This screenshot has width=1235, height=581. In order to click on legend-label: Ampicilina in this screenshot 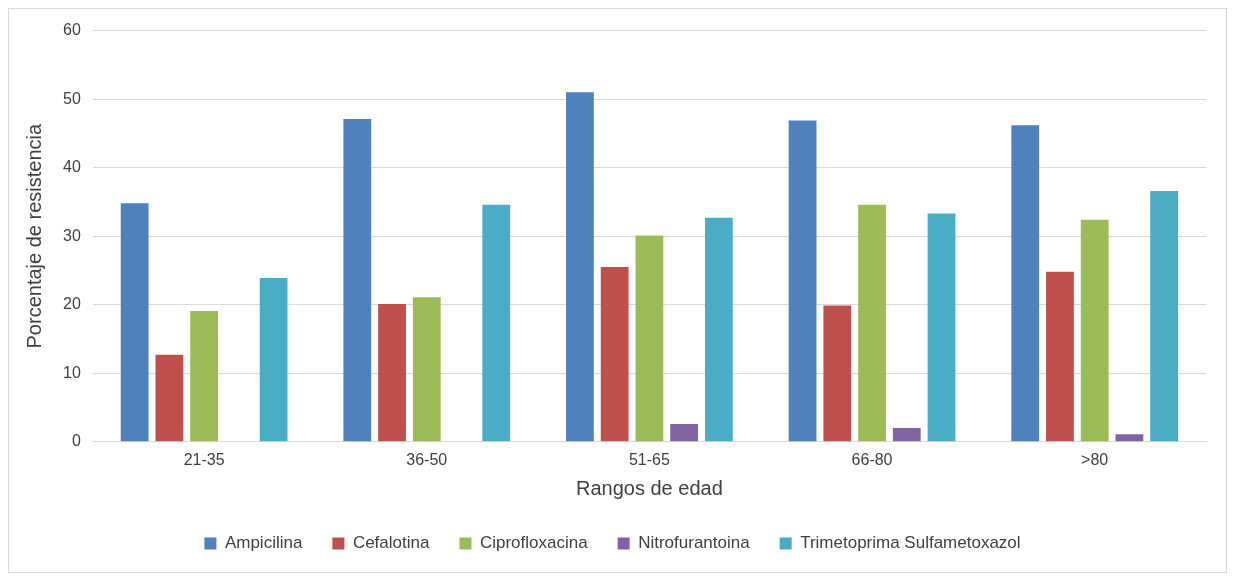, I will do `click(263, 543)`.